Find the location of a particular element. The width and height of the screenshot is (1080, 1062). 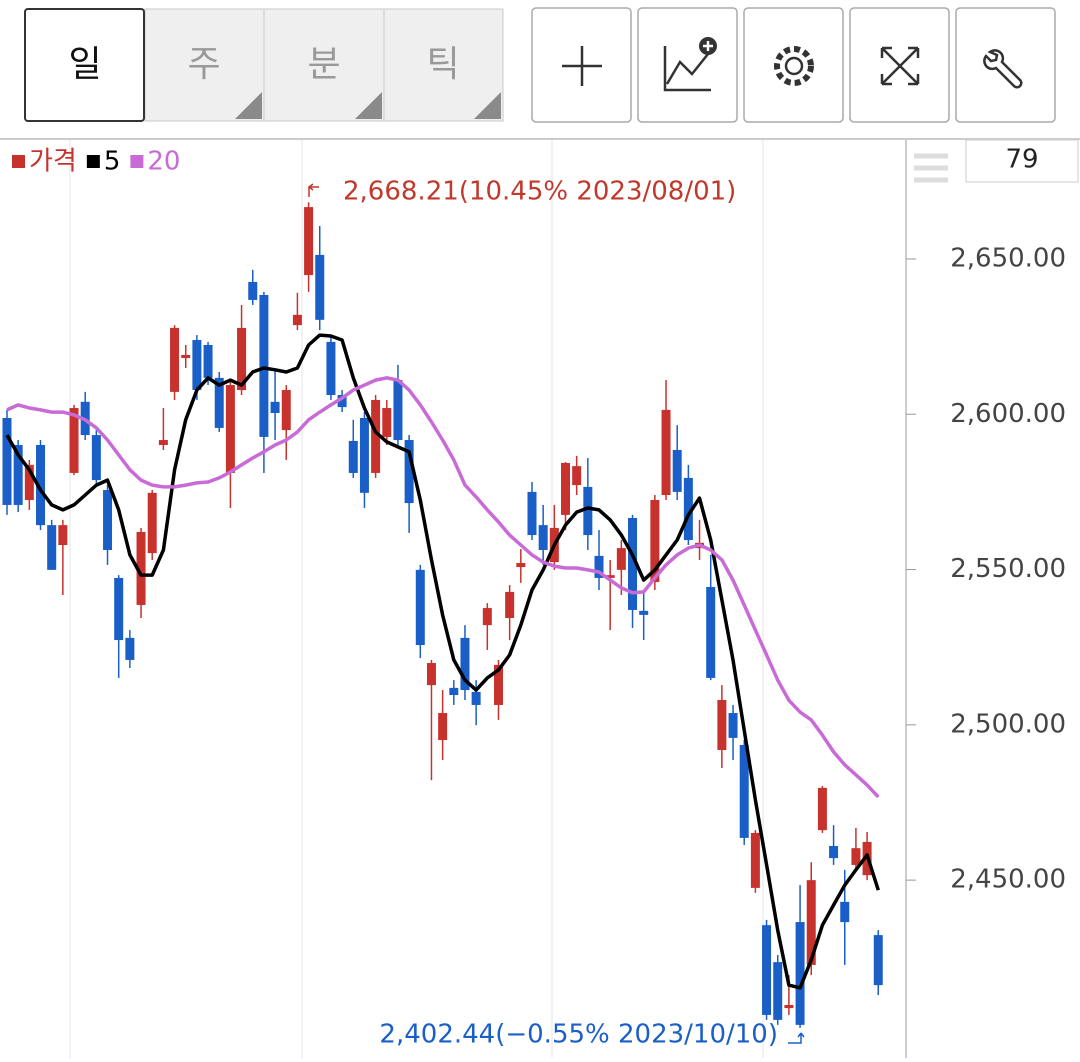

y-tick-label: 2,500.00 is located at coordinates (1008, 724).